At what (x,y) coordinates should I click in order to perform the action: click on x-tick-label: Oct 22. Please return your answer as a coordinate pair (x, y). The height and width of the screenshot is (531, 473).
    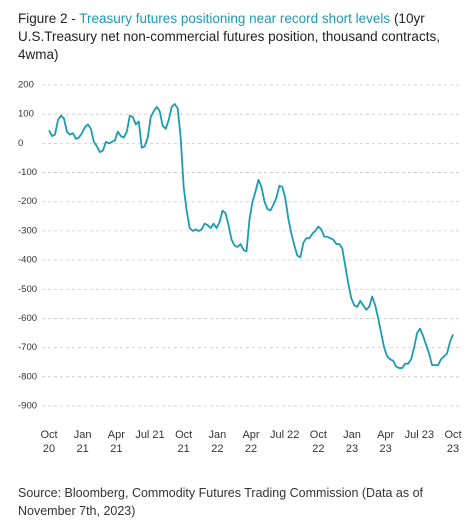
    Looking at the image, I should click on (318, 442).